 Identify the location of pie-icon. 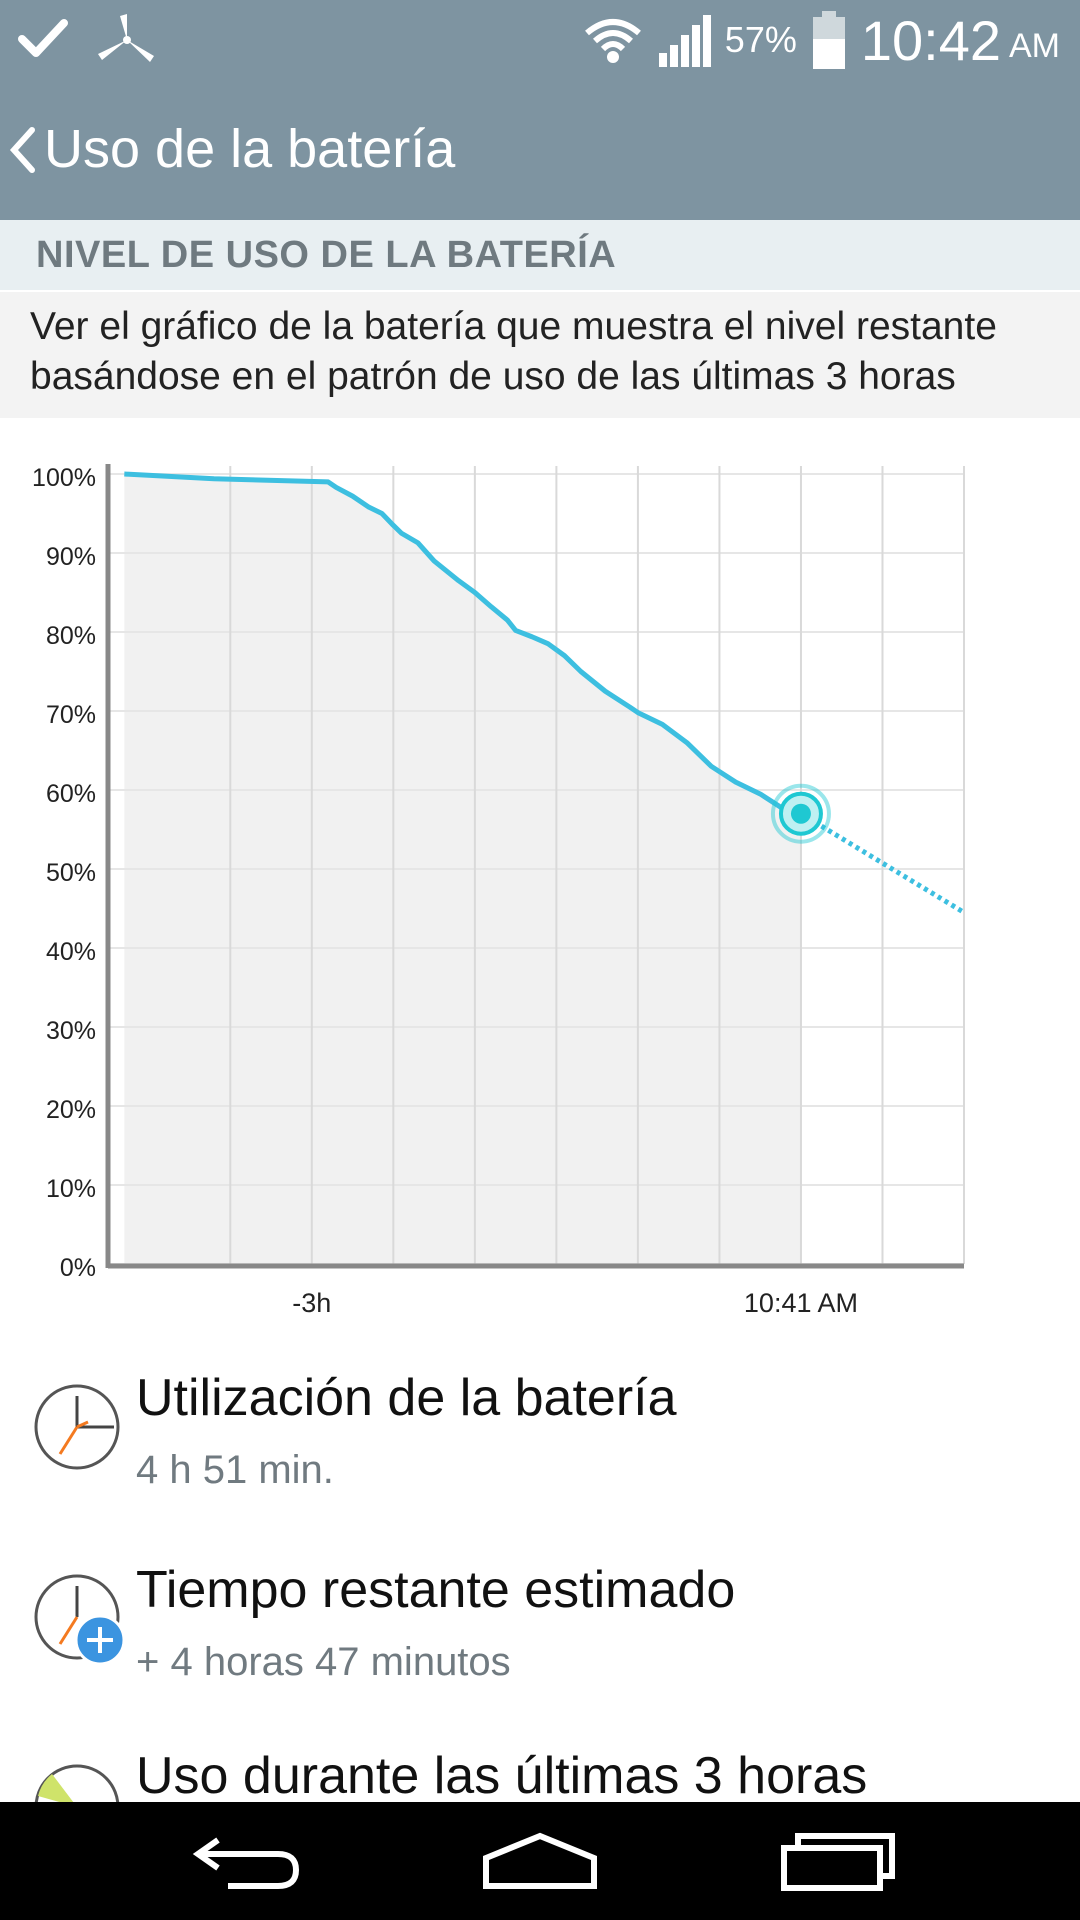
(77, 1783).